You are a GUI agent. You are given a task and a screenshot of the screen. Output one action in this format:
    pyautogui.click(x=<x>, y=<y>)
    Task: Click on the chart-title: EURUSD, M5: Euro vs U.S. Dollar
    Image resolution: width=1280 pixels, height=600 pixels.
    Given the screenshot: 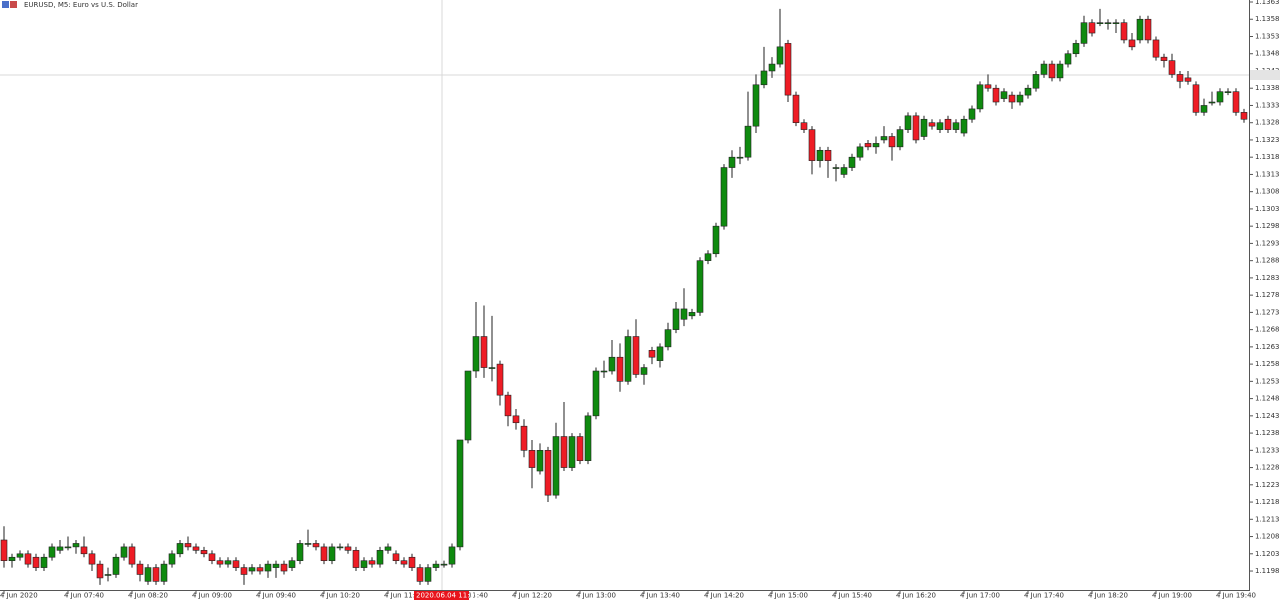 What is the action you would take?
    pyautogui.click(x=81, y=5)
    